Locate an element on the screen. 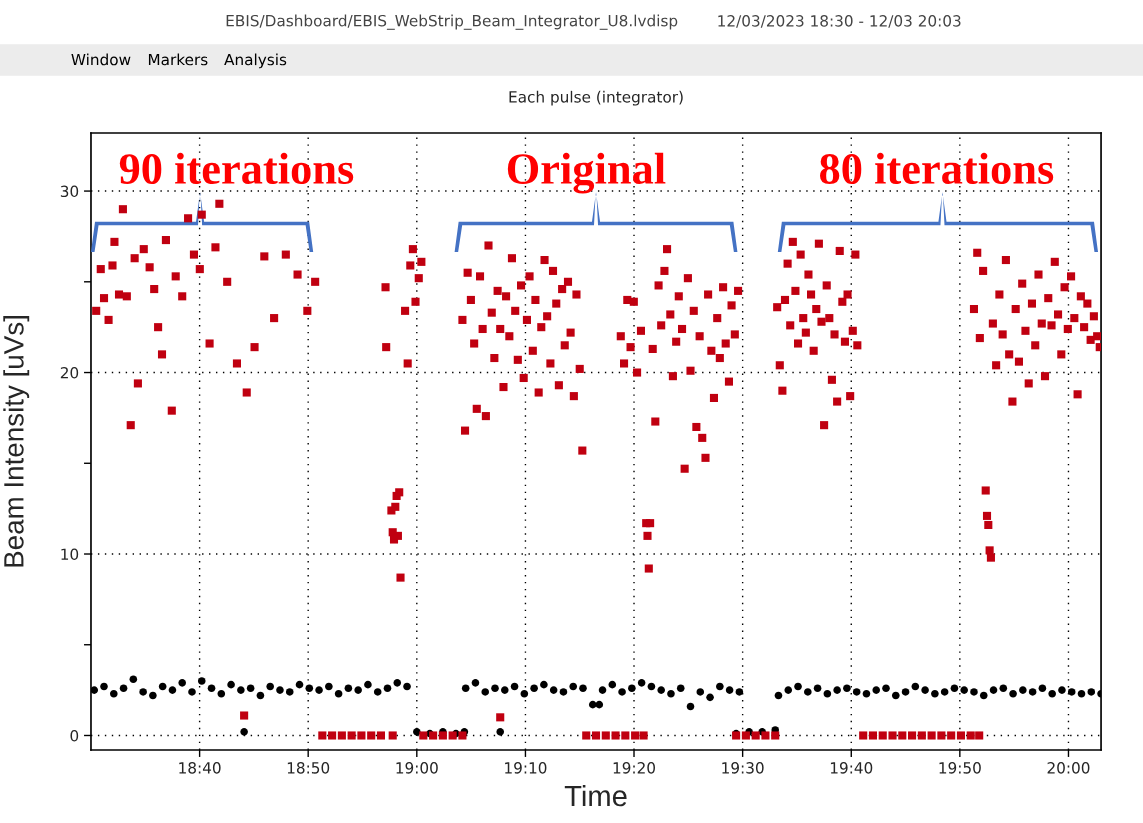  x-tick-label: 19:30 is located at coordinates (743, 768).